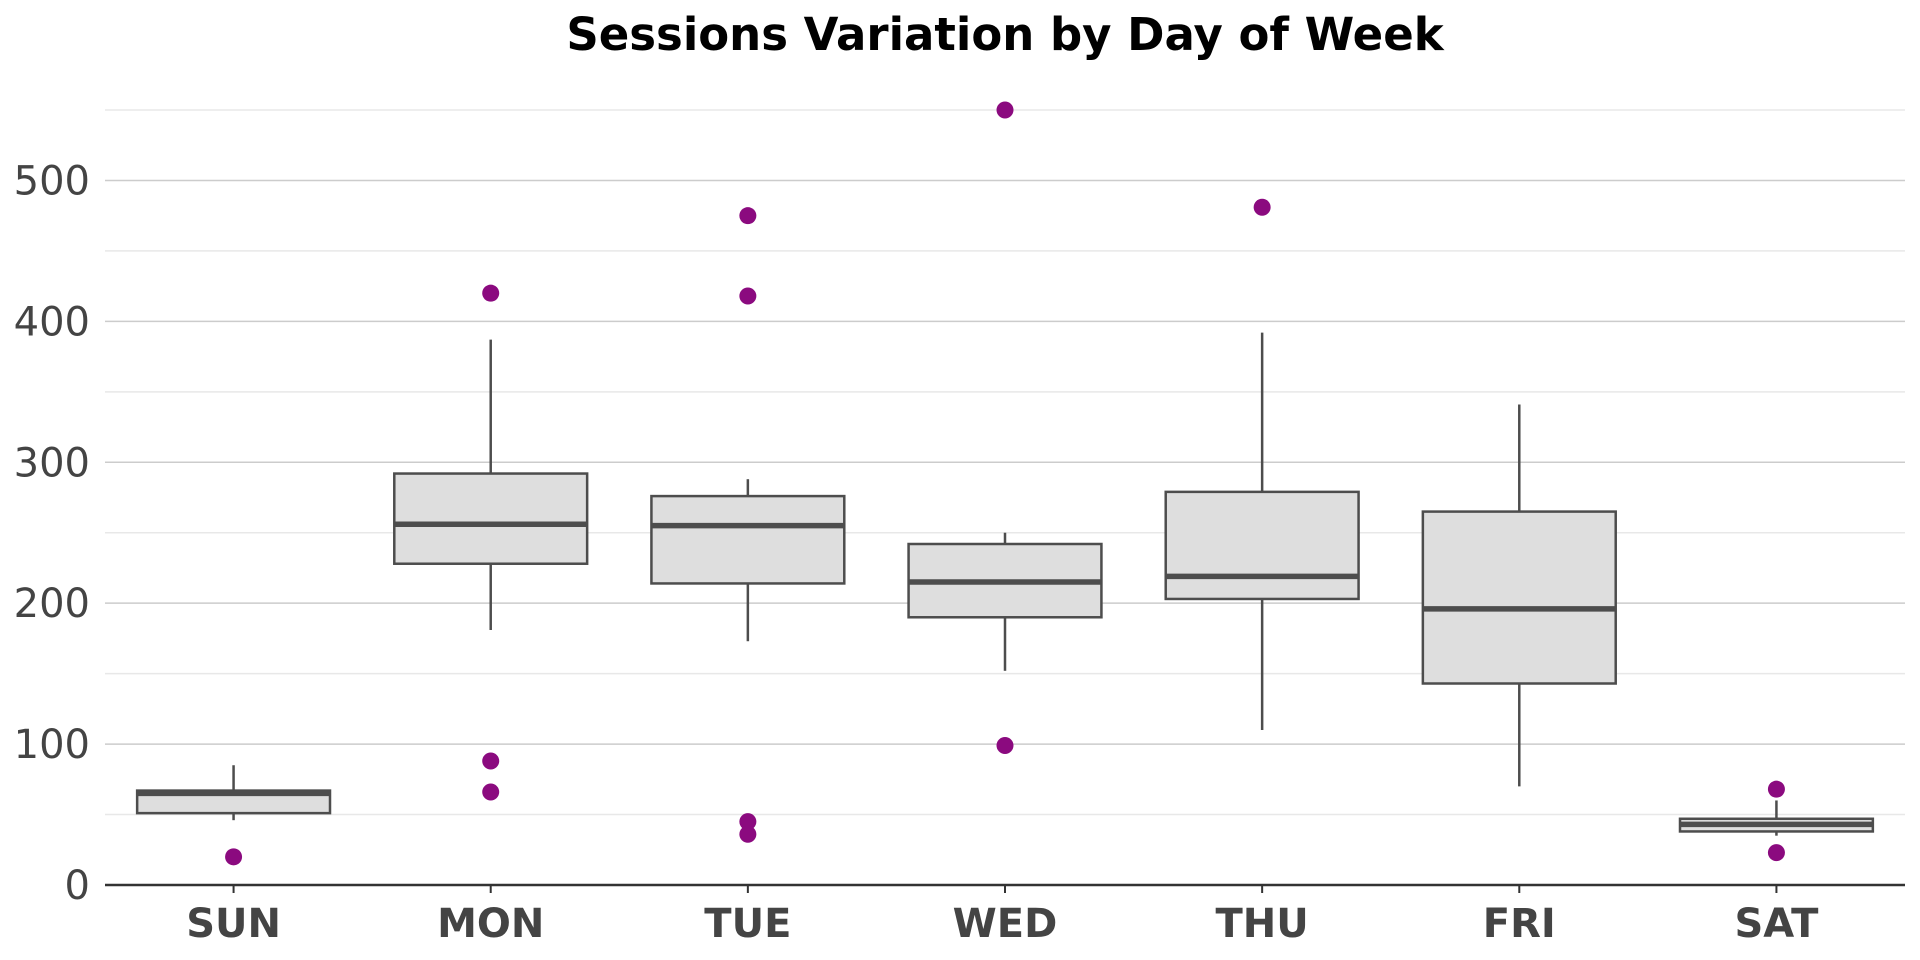 The image size is (1920, 960). What do you see at coordinates (1005, 924) in the screenshot?
I see `x-tick-label: WED` at bounding box center [1005, 924].